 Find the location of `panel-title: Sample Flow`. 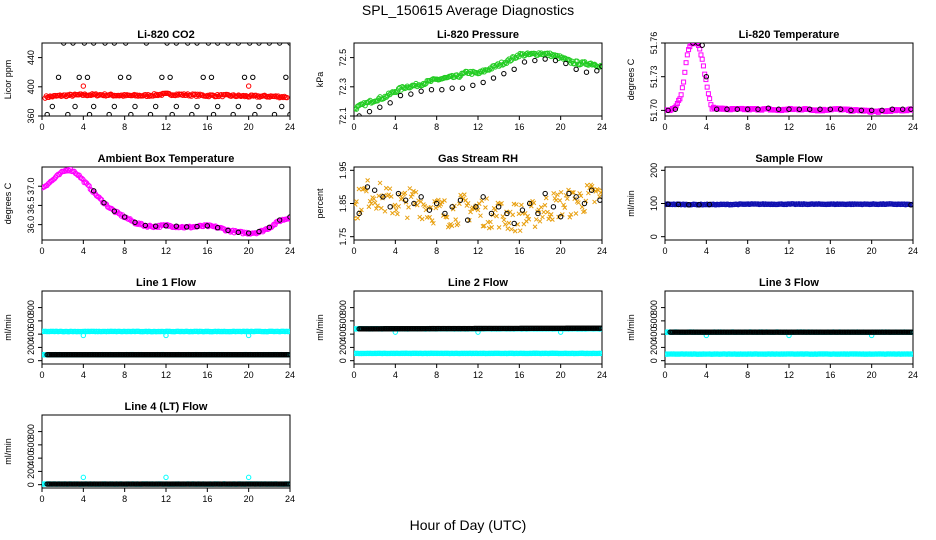

panel-title: Sample Flow is located at coordinates (789, 159).